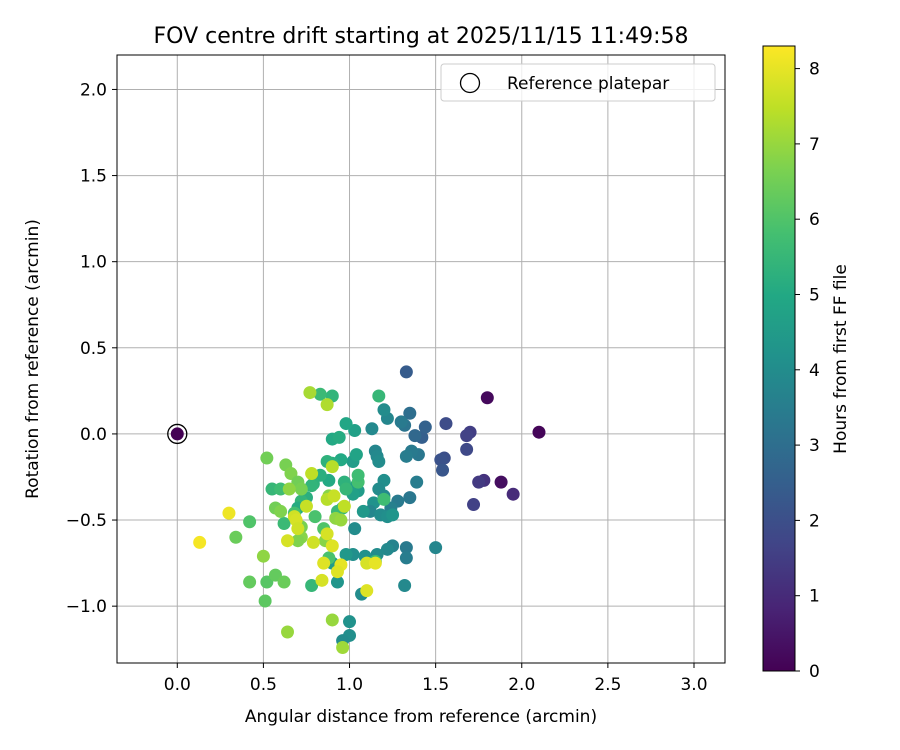  Describe the element at coordinates (436, 679) in the screenshot. I see `x-axis-ticks: 0.0 0.5 1.0 1.5 2.0 2.5 3.0` at that location.